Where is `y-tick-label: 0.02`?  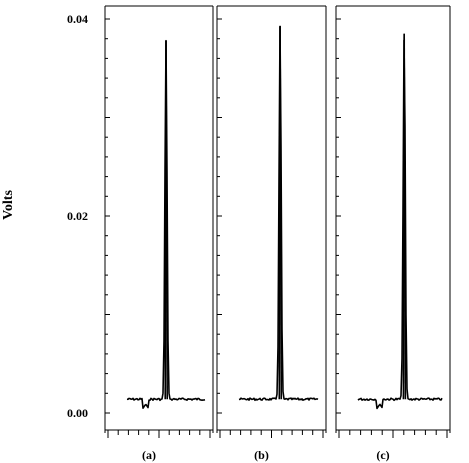
y-tick-label: 0.02 is located at coordinates (77, 216).